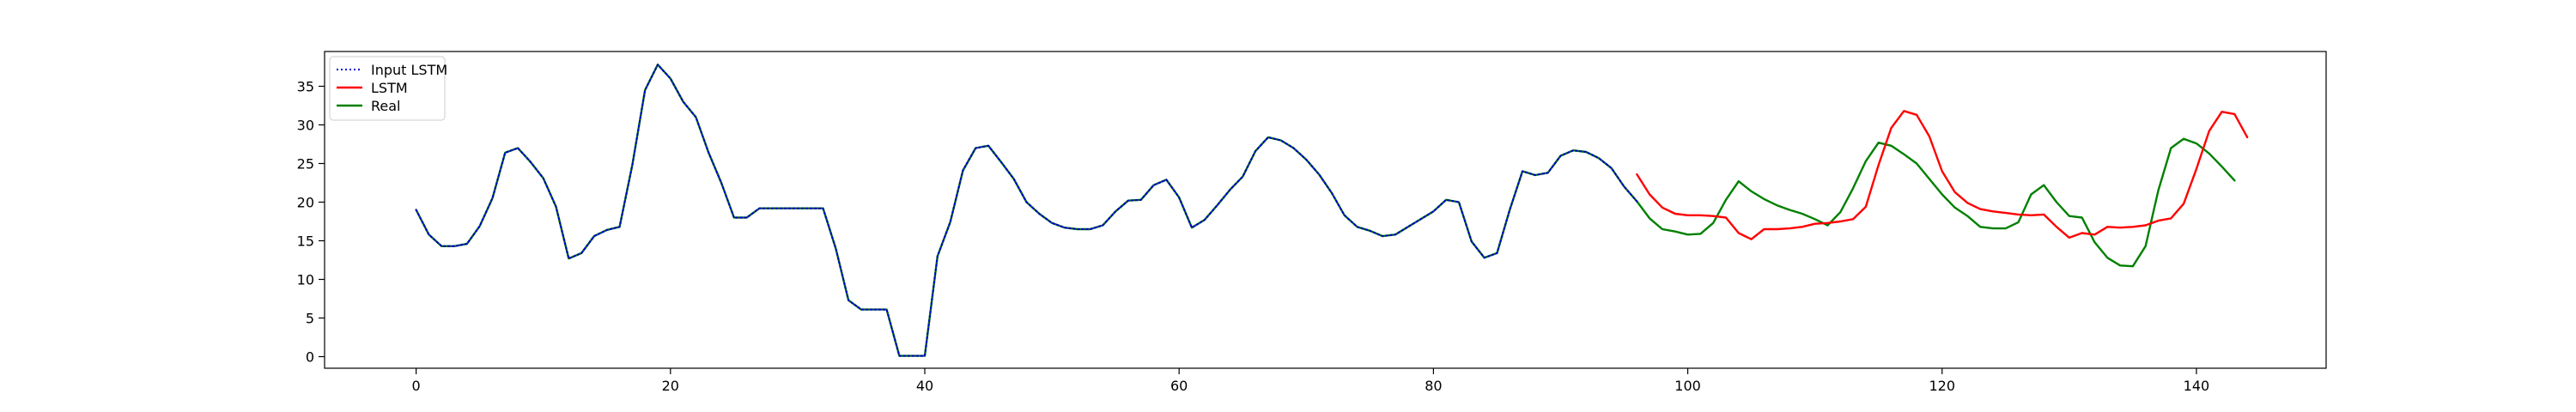  I want to click on legend: Input LSTM LSTM Real, so click(388, 88).